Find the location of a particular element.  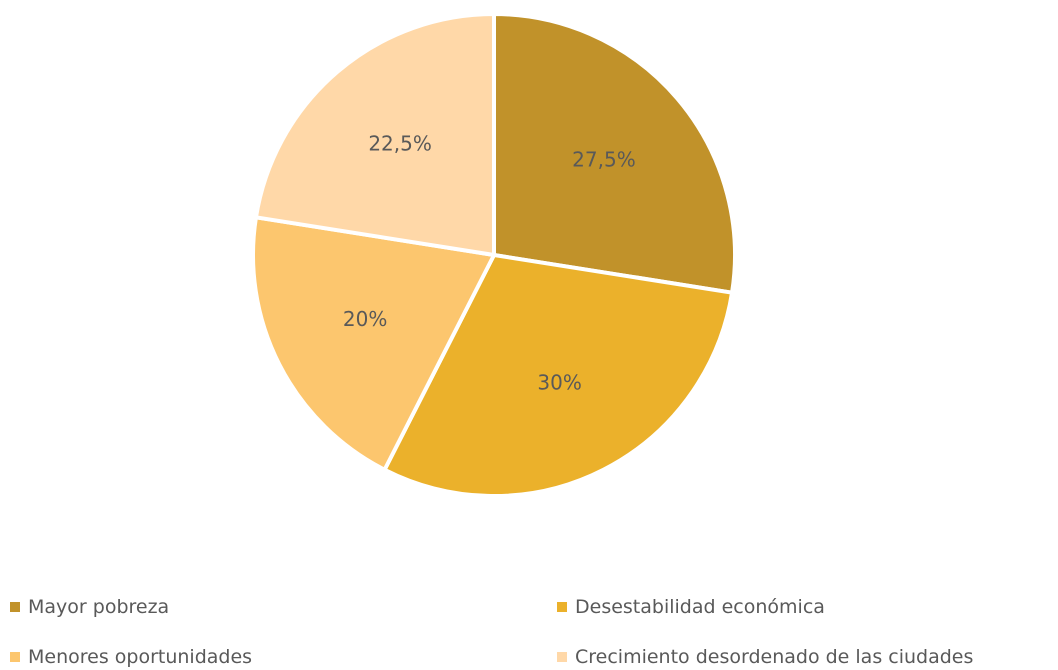

data-label-1: 30% is located at coordinates (559, 382).